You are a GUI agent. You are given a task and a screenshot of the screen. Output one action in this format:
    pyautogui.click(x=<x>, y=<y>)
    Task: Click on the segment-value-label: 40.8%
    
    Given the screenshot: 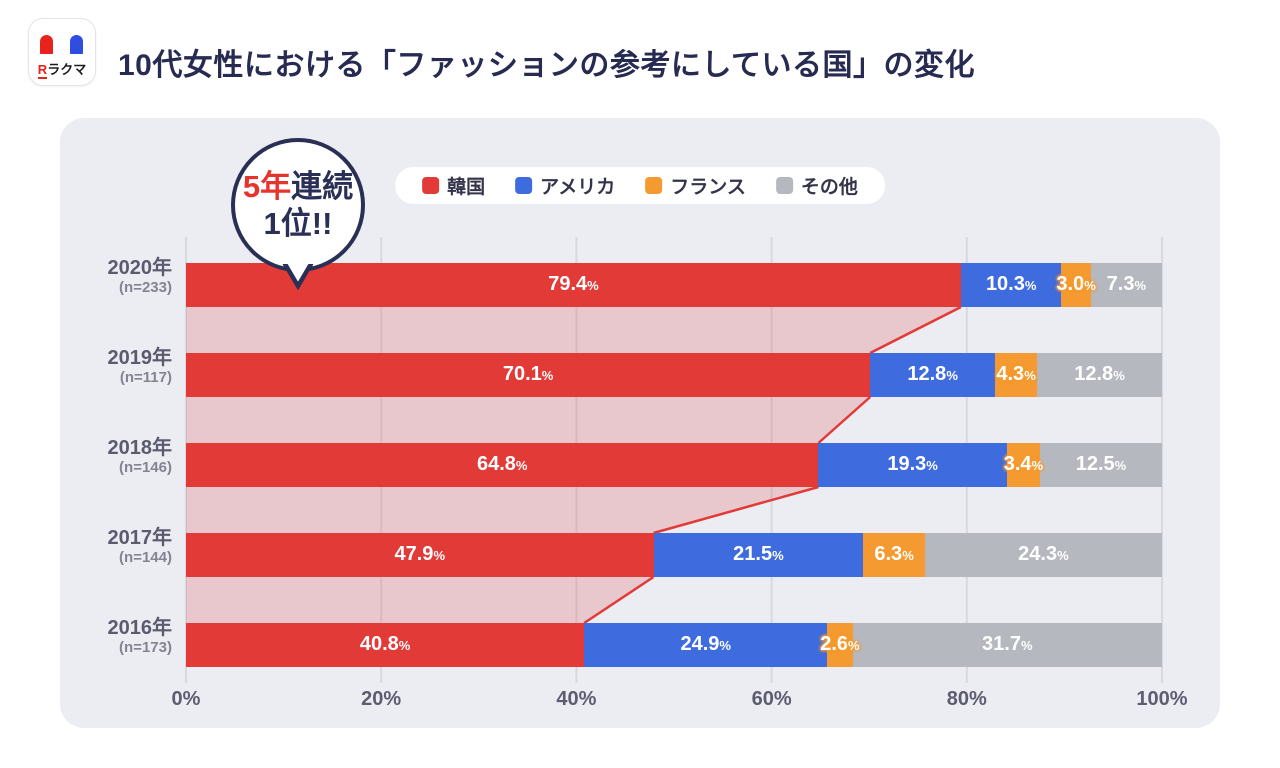 What is the action you would take?
    pyautogui.click(x=385, y=644)
    